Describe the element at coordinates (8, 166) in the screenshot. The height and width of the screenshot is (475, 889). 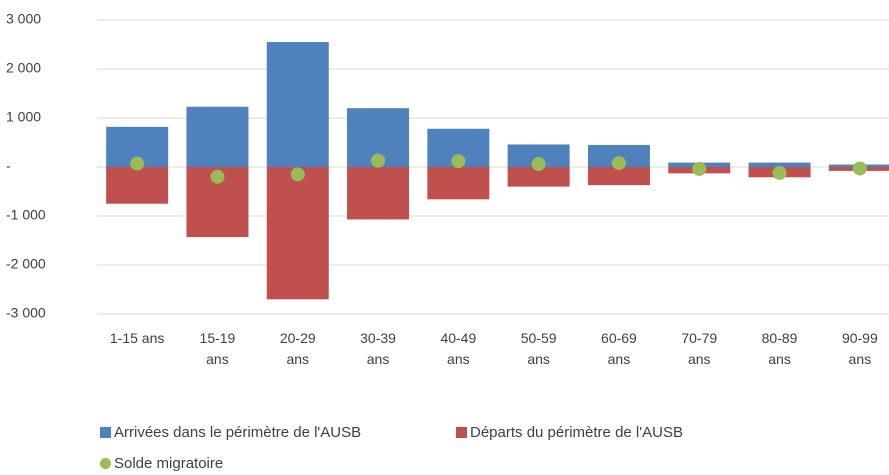
I see `y-tick-label: -` at that location.